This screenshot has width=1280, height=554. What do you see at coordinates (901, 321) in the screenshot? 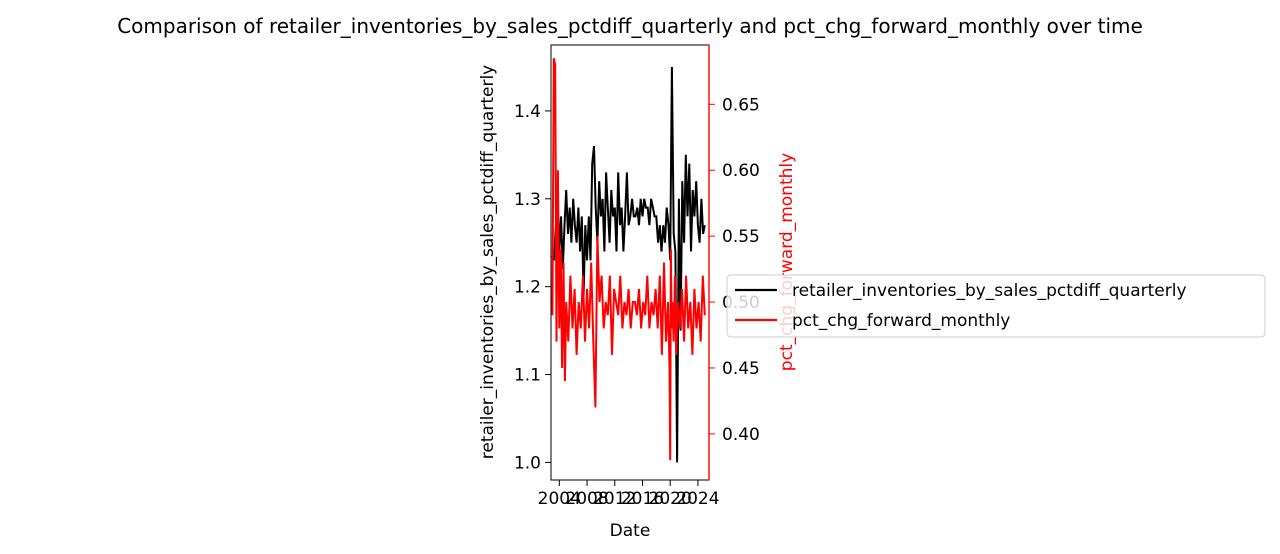
I see `legend-label-pct-chg-forward: pct_chg_forward_monthly` at bounding box center [901, 321].